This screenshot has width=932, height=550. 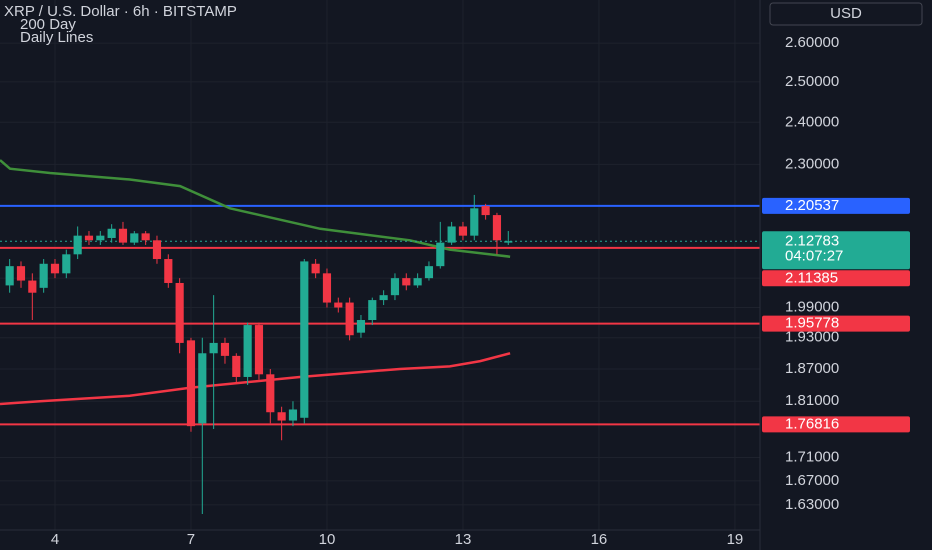 I want to click on y-tick-label: 2.40000, so click(x=812, y=121).